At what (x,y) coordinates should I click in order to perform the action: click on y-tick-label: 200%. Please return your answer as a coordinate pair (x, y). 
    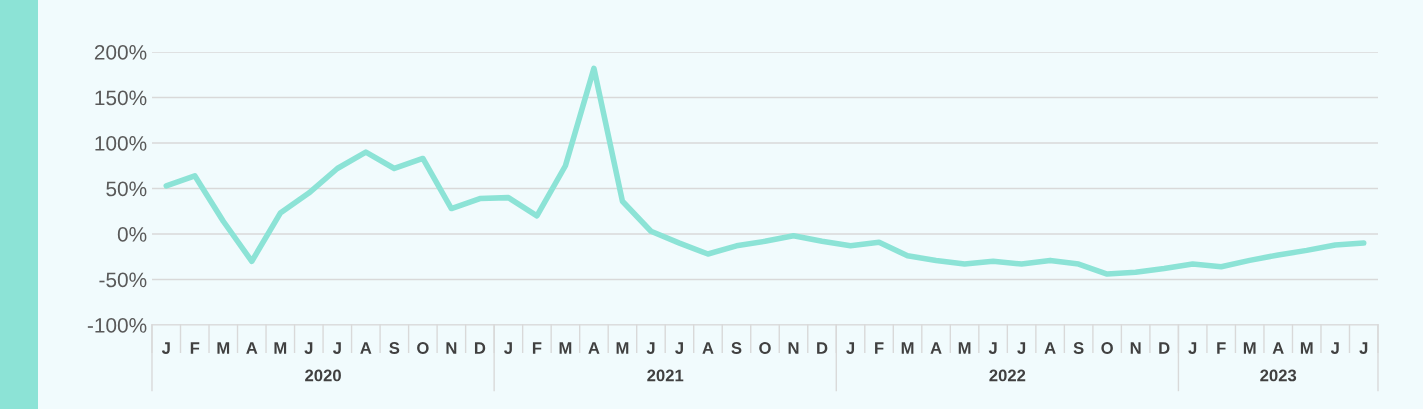
    Looking at the image, I should click on (120, 52).